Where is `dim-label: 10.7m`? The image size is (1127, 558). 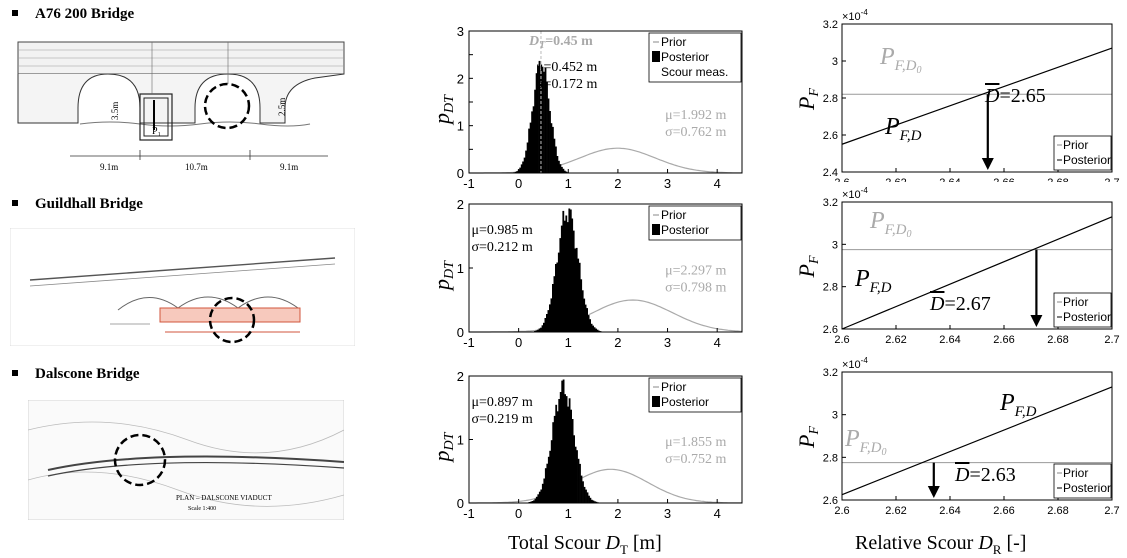 dim-label: 10.7m is located at coordinates (196, 167).